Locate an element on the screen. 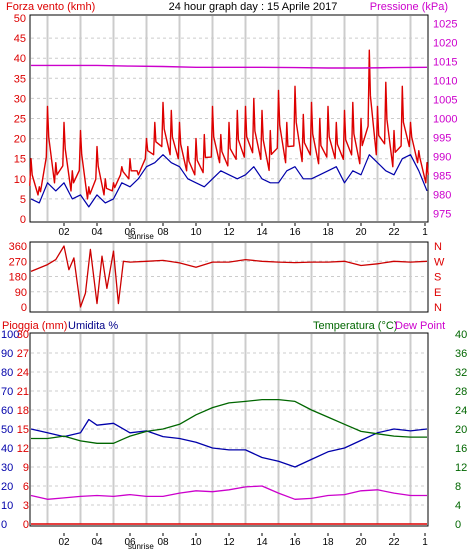 The width and height of the screenshot is (467, 559). pressure-ticks: 975 980 985 990 995 1000 1005 1010 1015 1020 1025 is located at coordinates (445, 120).